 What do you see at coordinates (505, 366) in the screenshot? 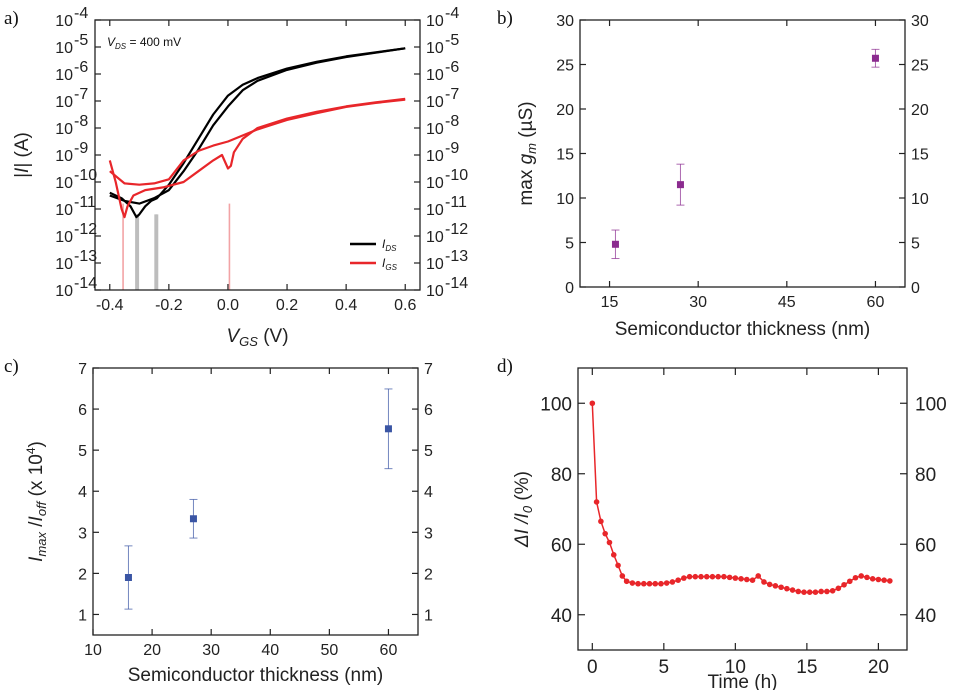
I see `panel-label-d: d)` at bounding box center [505, 366].